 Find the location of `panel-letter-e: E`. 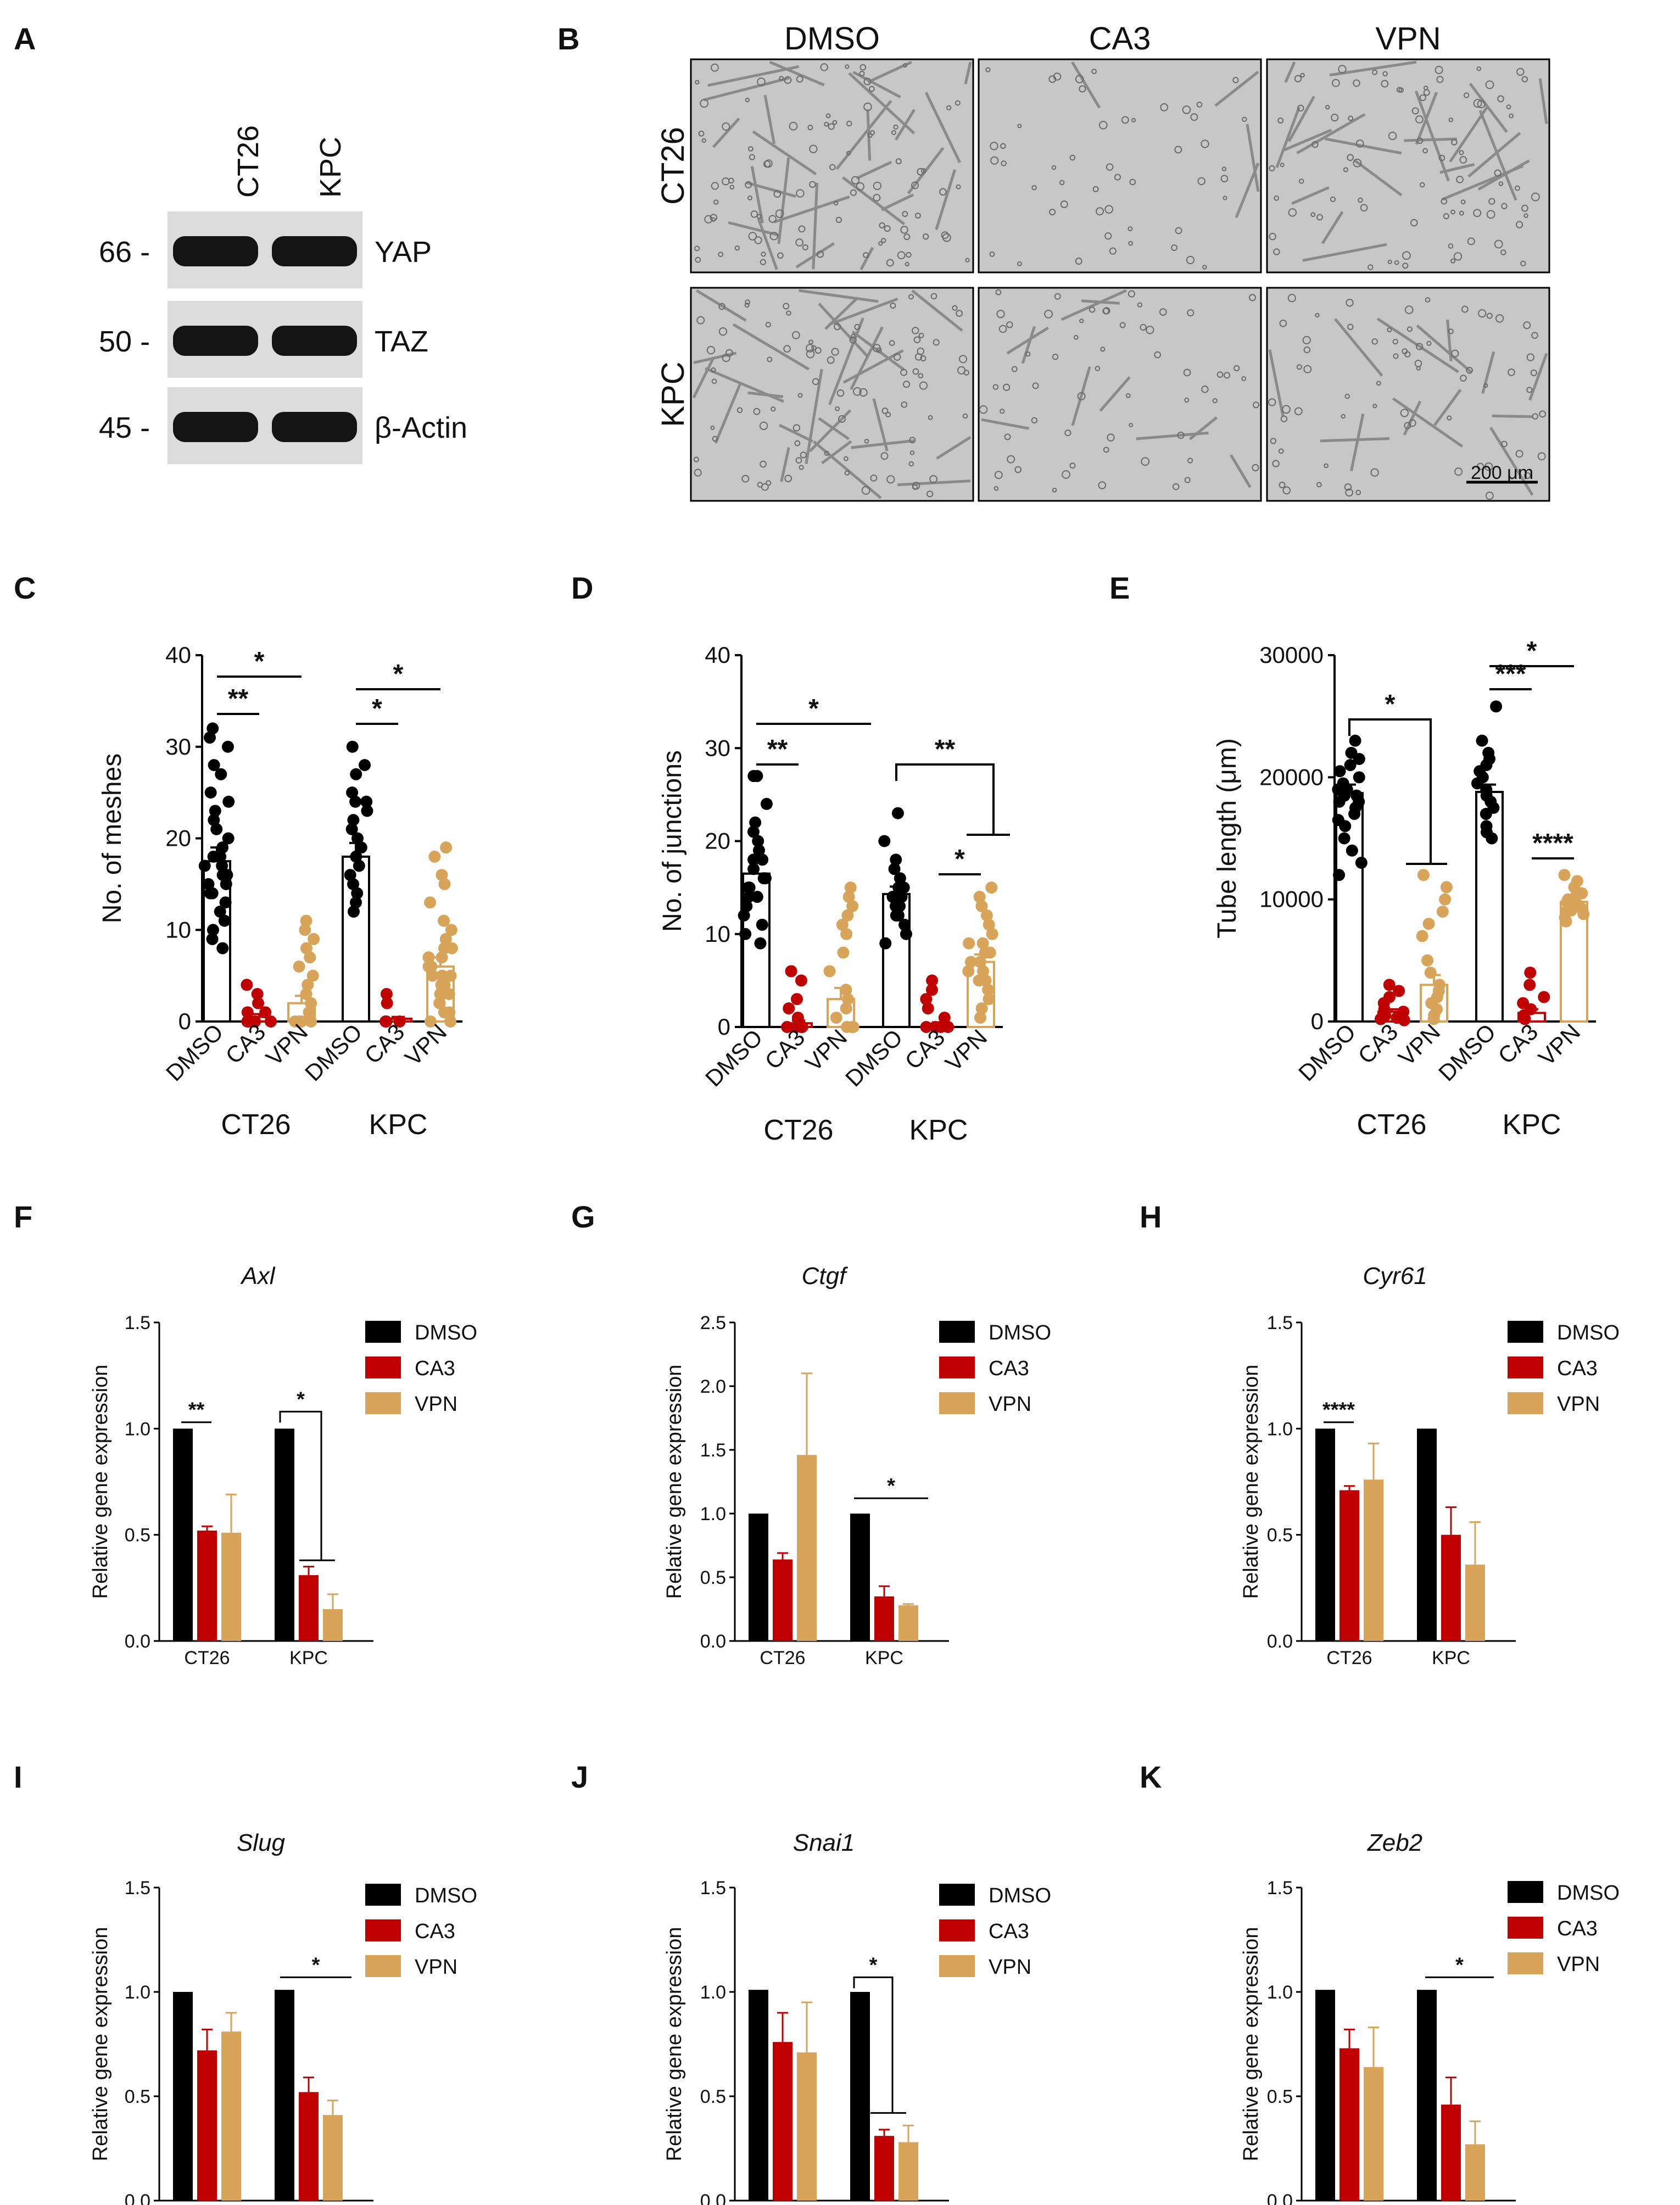

panel-letter-e: E is located at coordinates (1119, 588).